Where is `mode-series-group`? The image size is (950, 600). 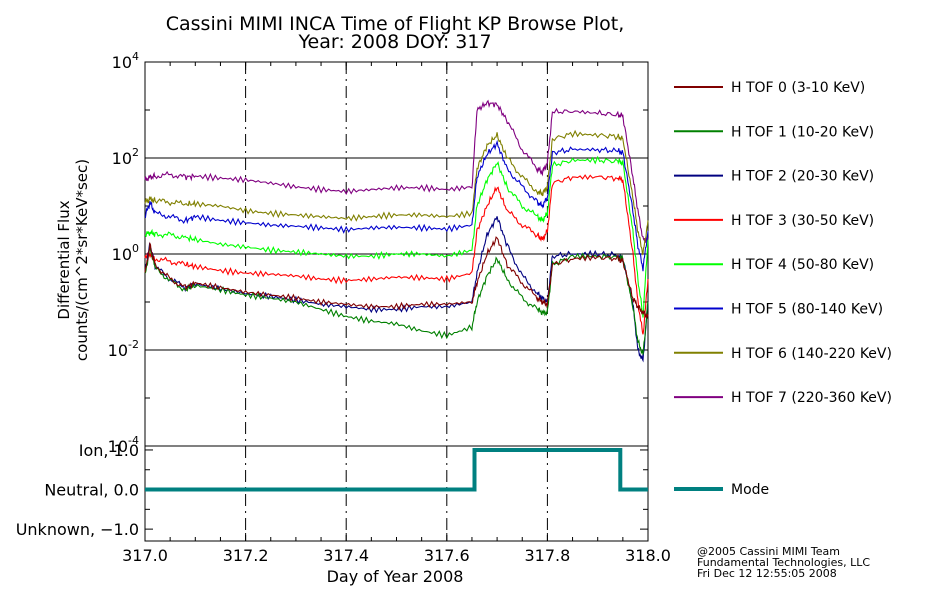 mode-series-group is located at coordinates (396, 470).